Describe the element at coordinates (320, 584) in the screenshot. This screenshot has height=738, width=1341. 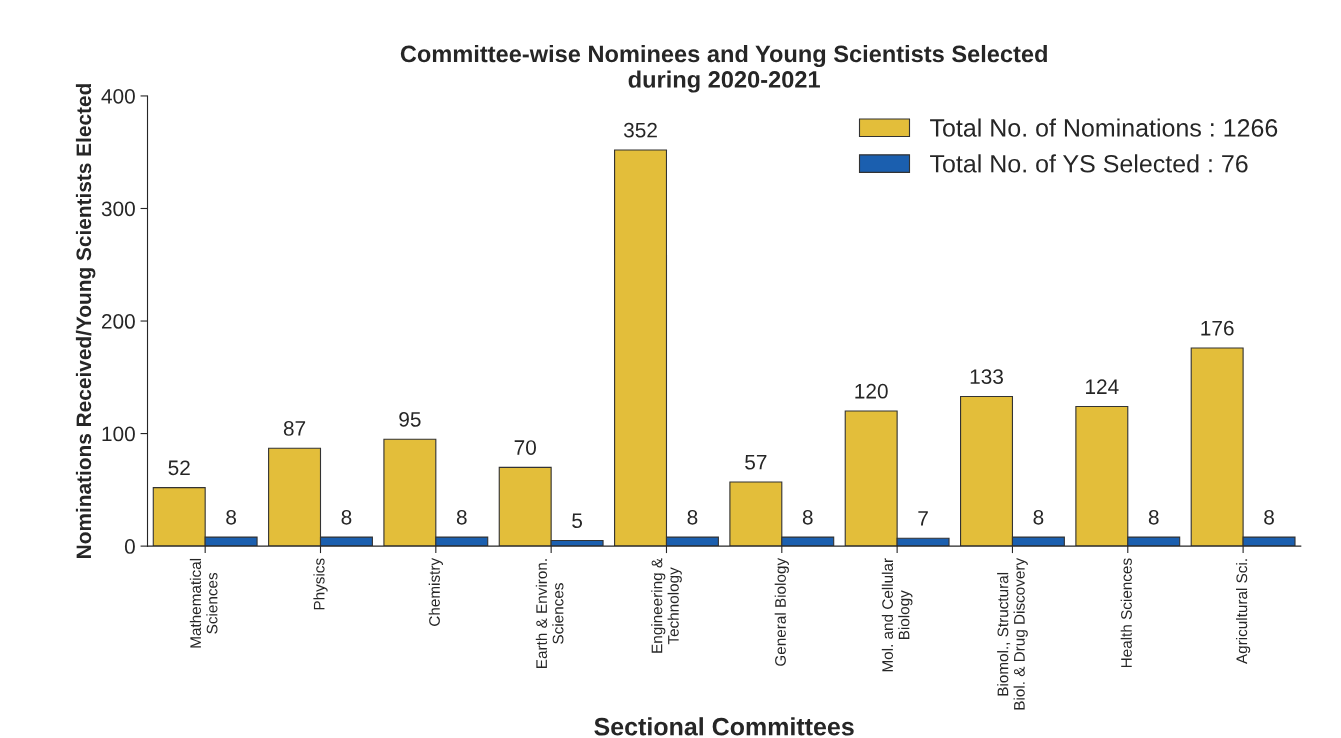
I see `x-tick-label: Physics` at that location.